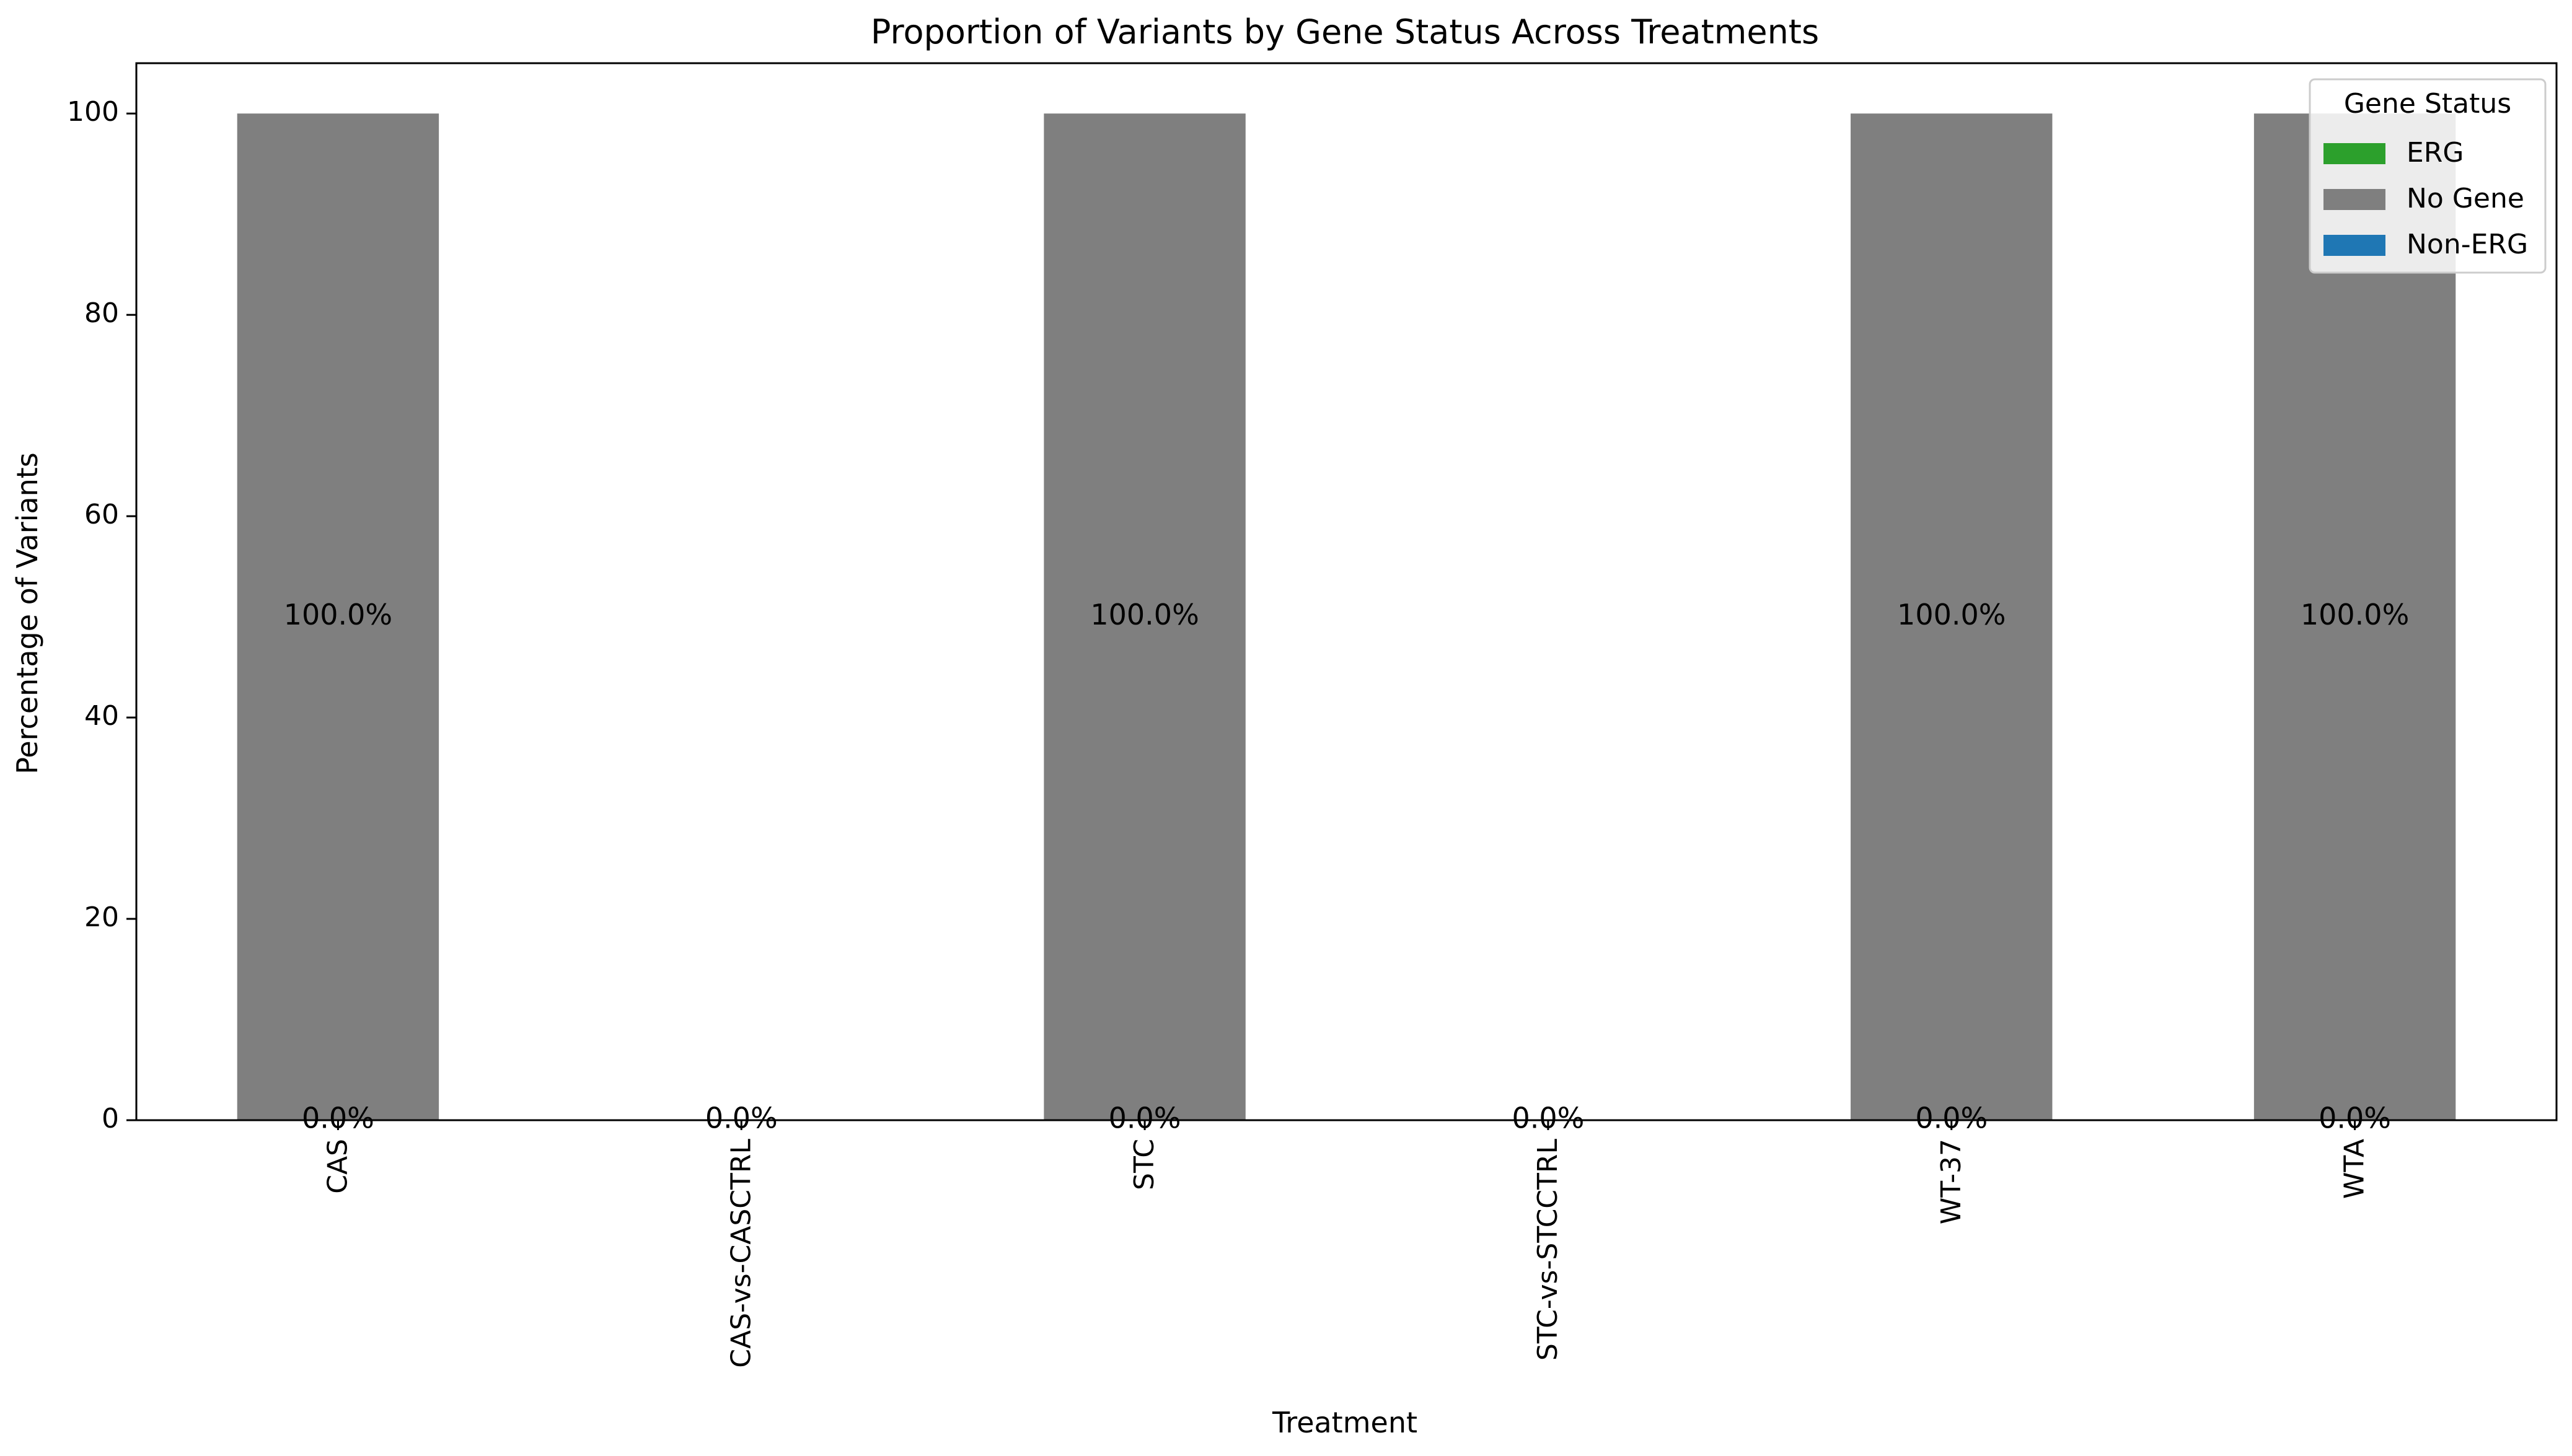  Describe the element at coordinates (1951, 1181) in the screenshot. I see `x-tick-label: WT-37` at that location.